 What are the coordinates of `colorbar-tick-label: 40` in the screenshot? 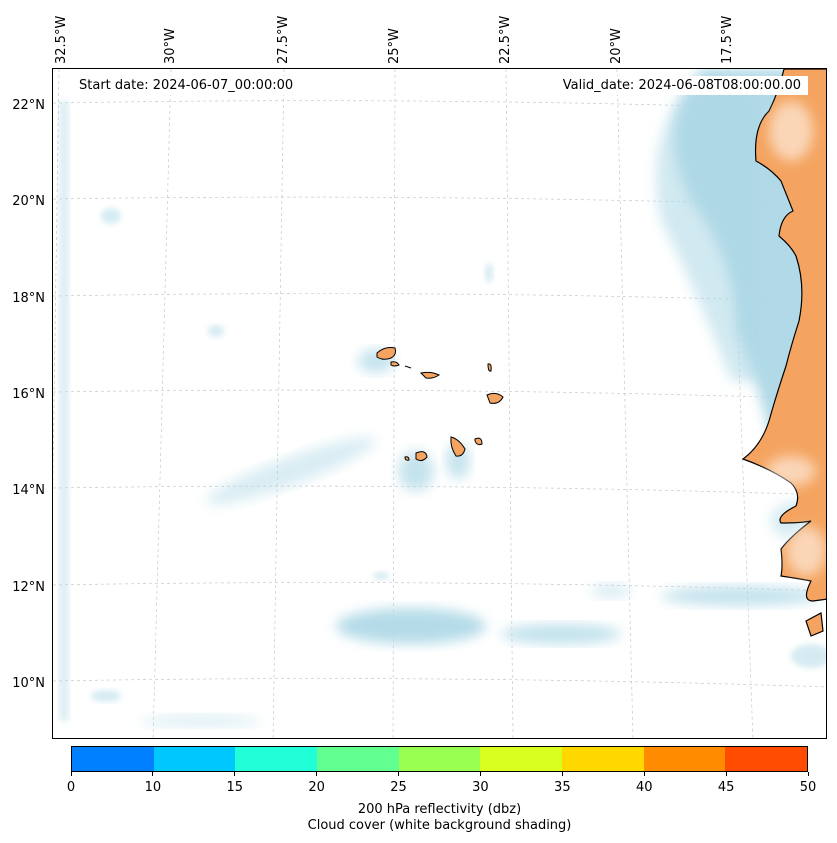 It's located at (644, 787).